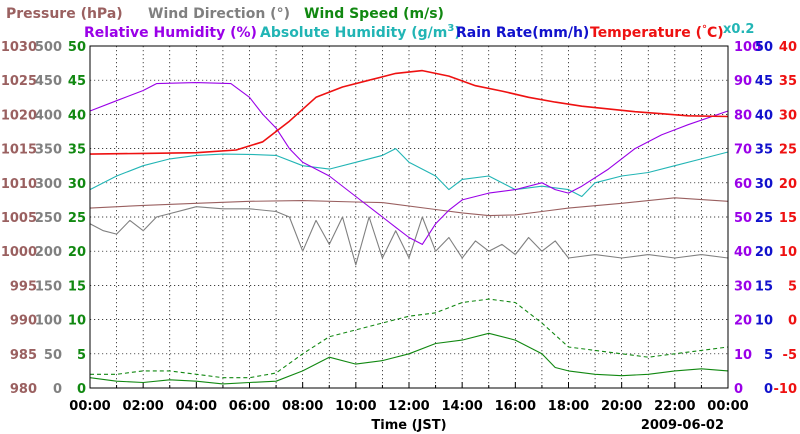 The image size is (800, 434). What do you see at coordinates (743, 252) in the screenshot?
I see `tick-relative-humidity: 40` at bounding box center [743, 252].